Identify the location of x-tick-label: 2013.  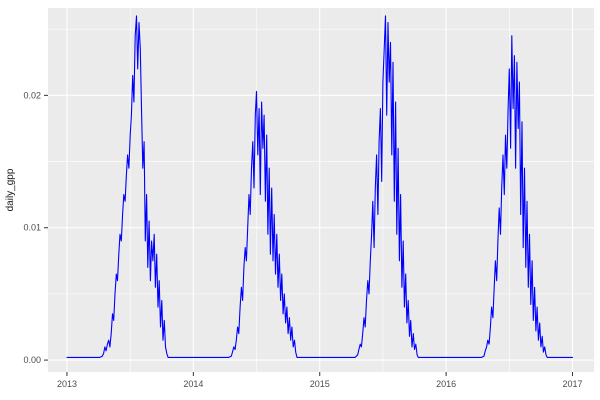
(67, 384).